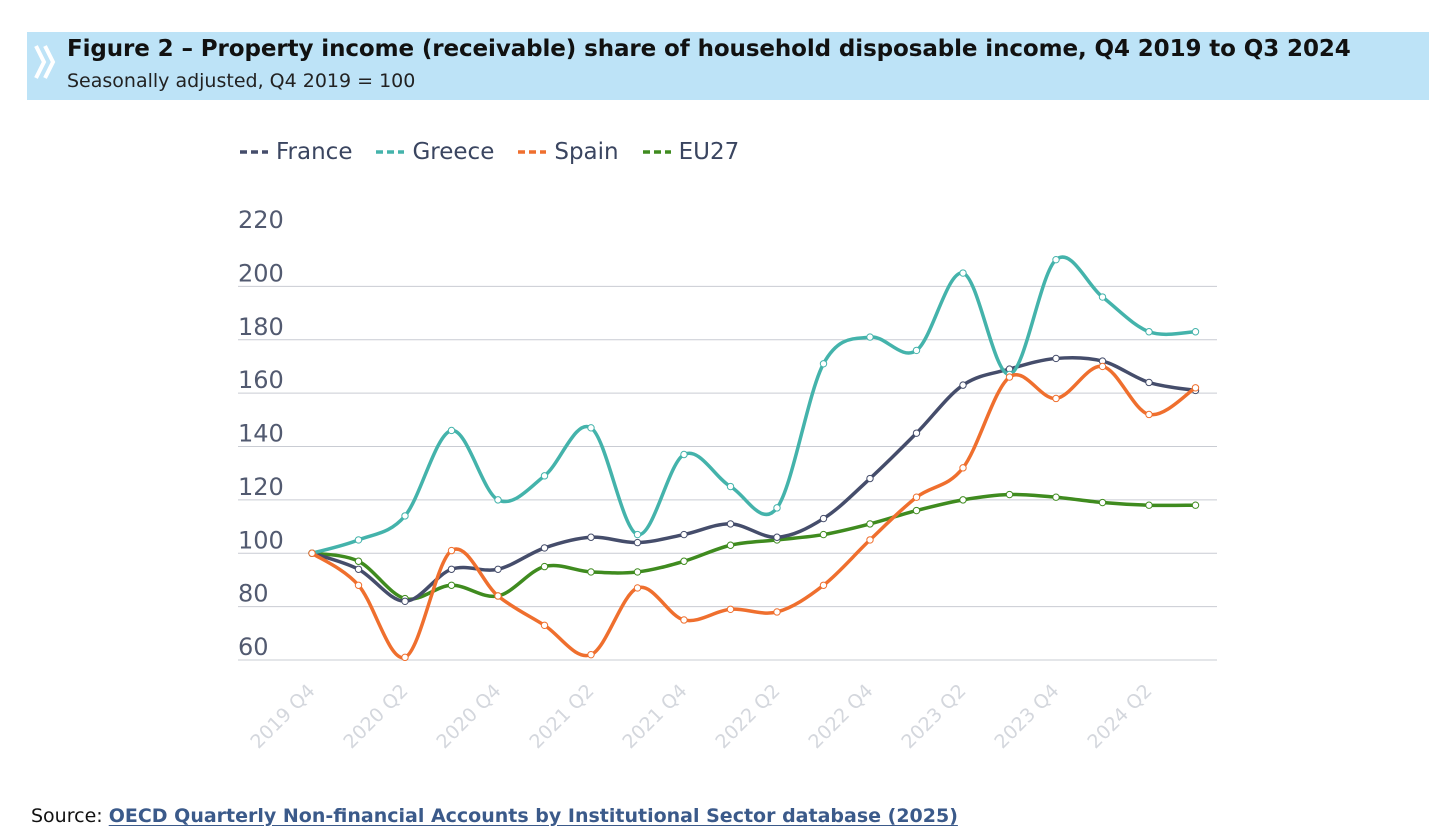  What do you see at coordinates (453, 152) in the screenshot?
I see `legend-label: Greece` at bounding box center [453, 152].